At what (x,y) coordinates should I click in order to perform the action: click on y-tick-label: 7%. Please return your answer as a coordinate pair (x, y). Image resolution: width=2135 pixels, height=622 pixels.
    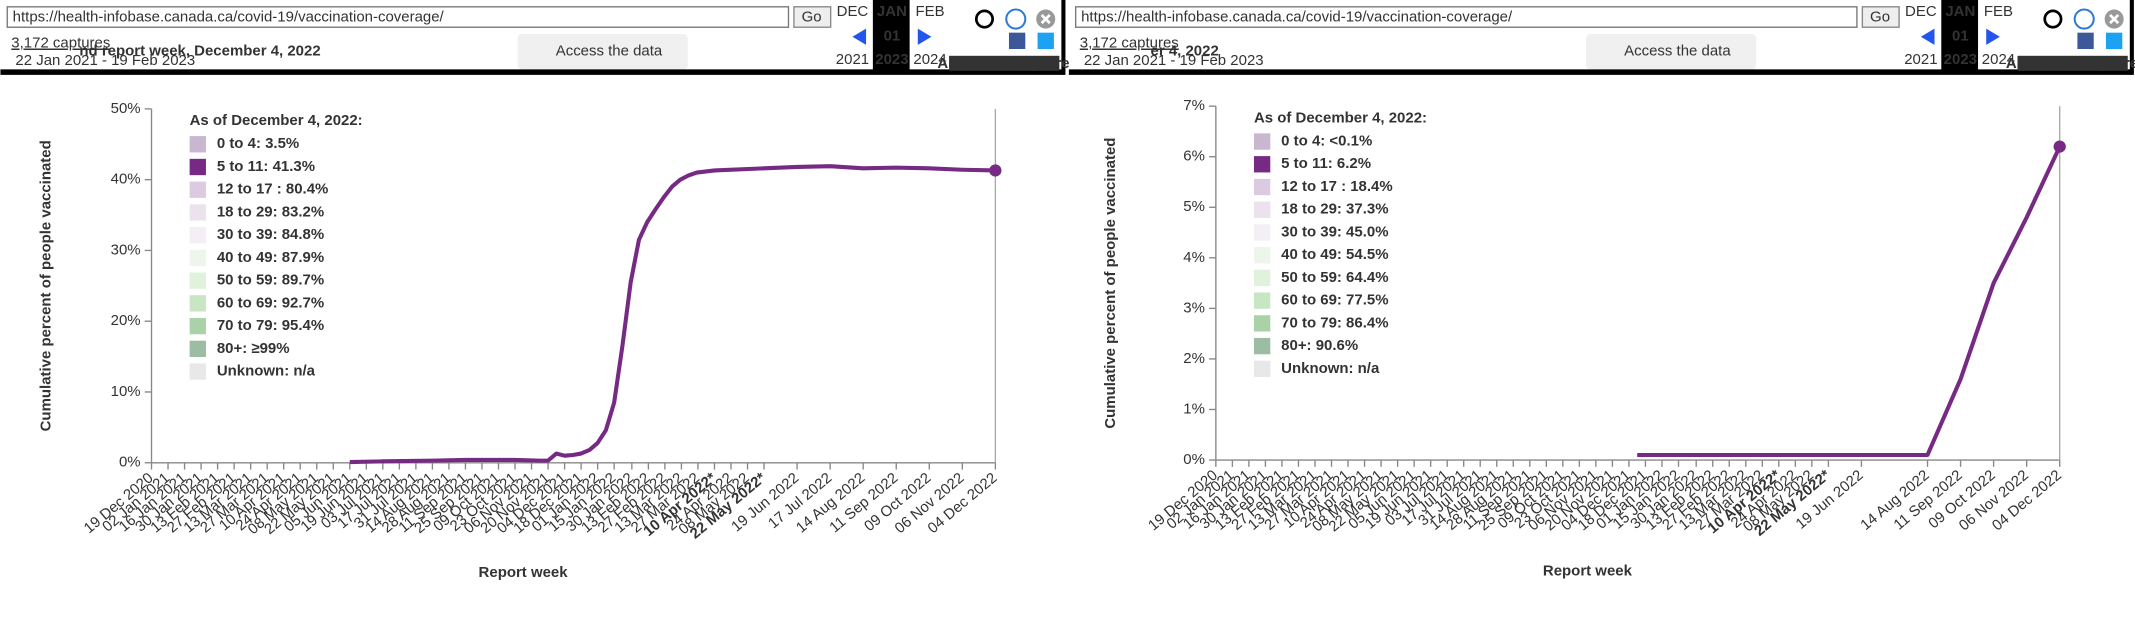
    Looking at the image, I should click on (1194, 105).